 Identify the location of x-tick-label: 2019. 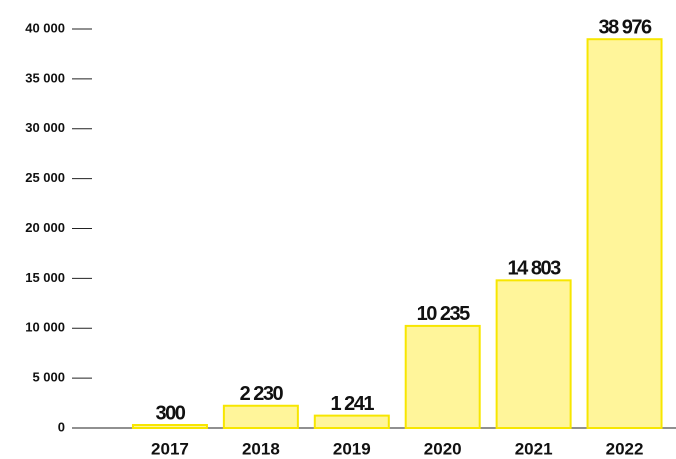
(352, 448).